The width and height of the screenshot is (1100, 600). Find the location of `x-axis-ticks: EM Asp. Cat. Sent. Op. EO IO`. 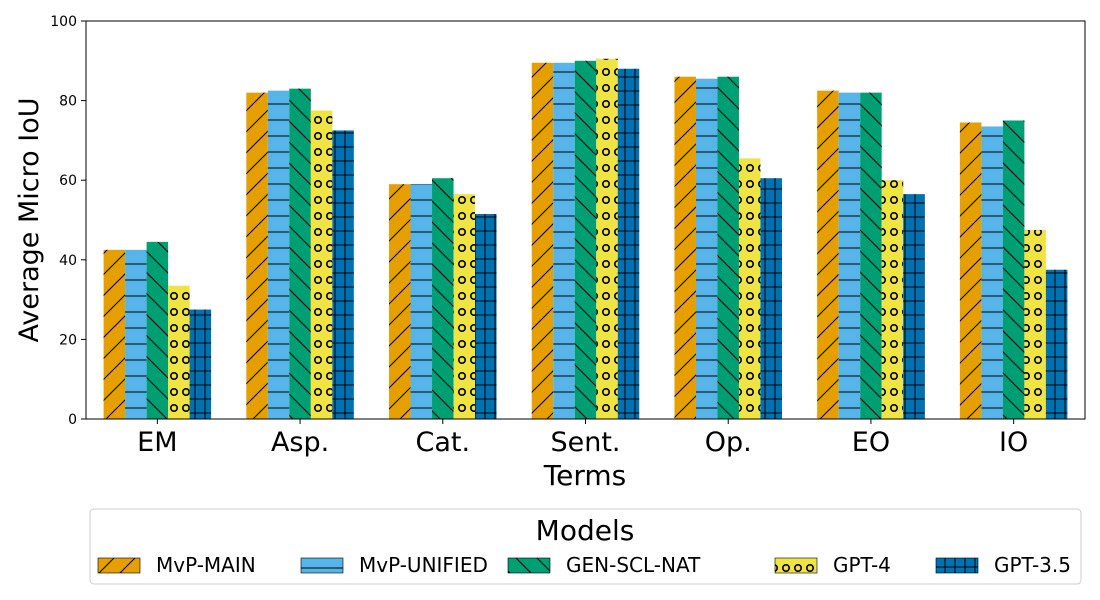

x-axis-ticks: EM Asp. Cat. Sent. Op. EO IO is located at coordinates (582, 438).